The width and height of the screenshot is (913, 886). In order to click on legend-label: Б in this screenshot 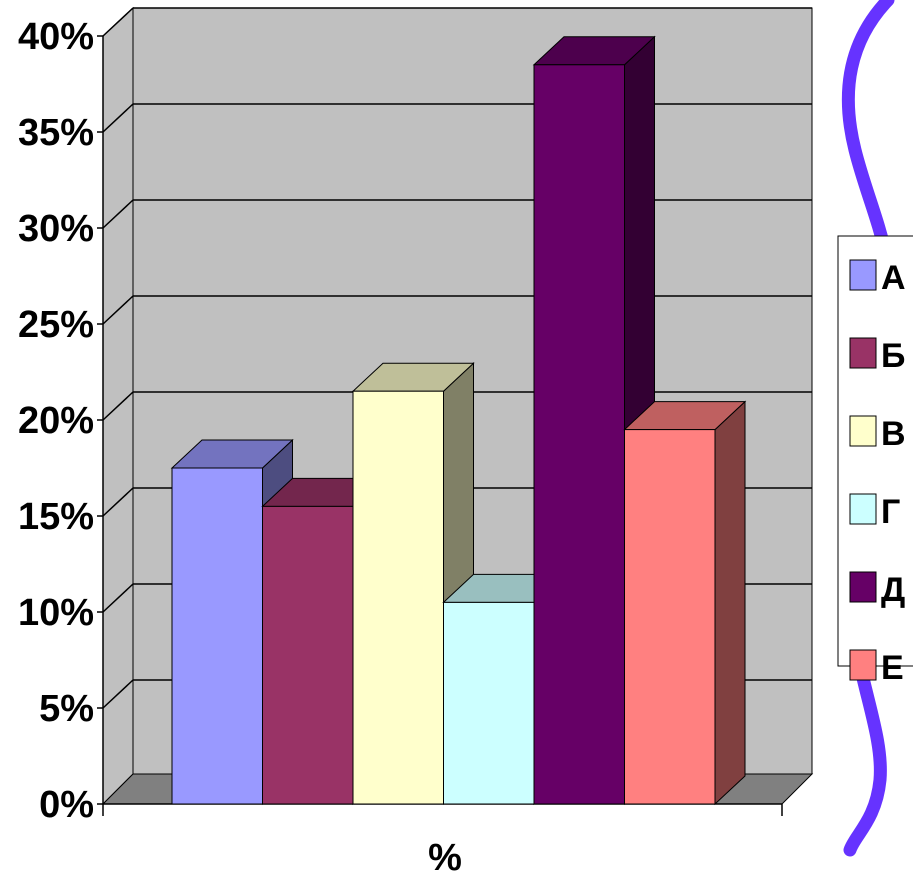, I will do `click(893, 356)`.